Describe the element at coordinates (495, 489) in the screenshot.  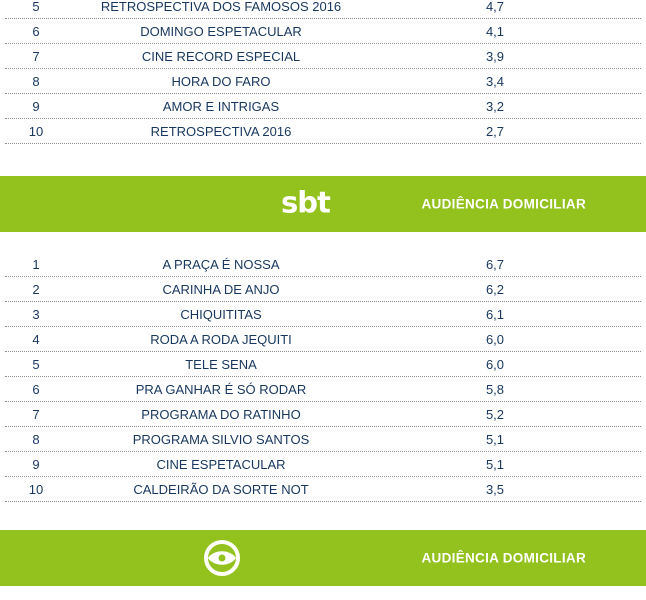
I see `rating-cell: 3,5` at that location.